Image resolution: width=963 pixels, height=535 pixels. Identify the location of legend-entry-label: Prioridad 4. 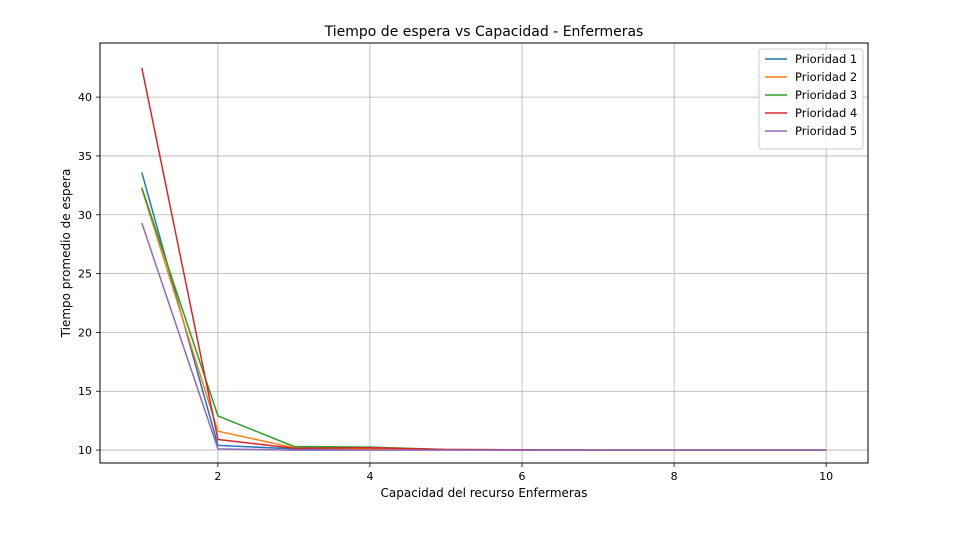
(826, 113).